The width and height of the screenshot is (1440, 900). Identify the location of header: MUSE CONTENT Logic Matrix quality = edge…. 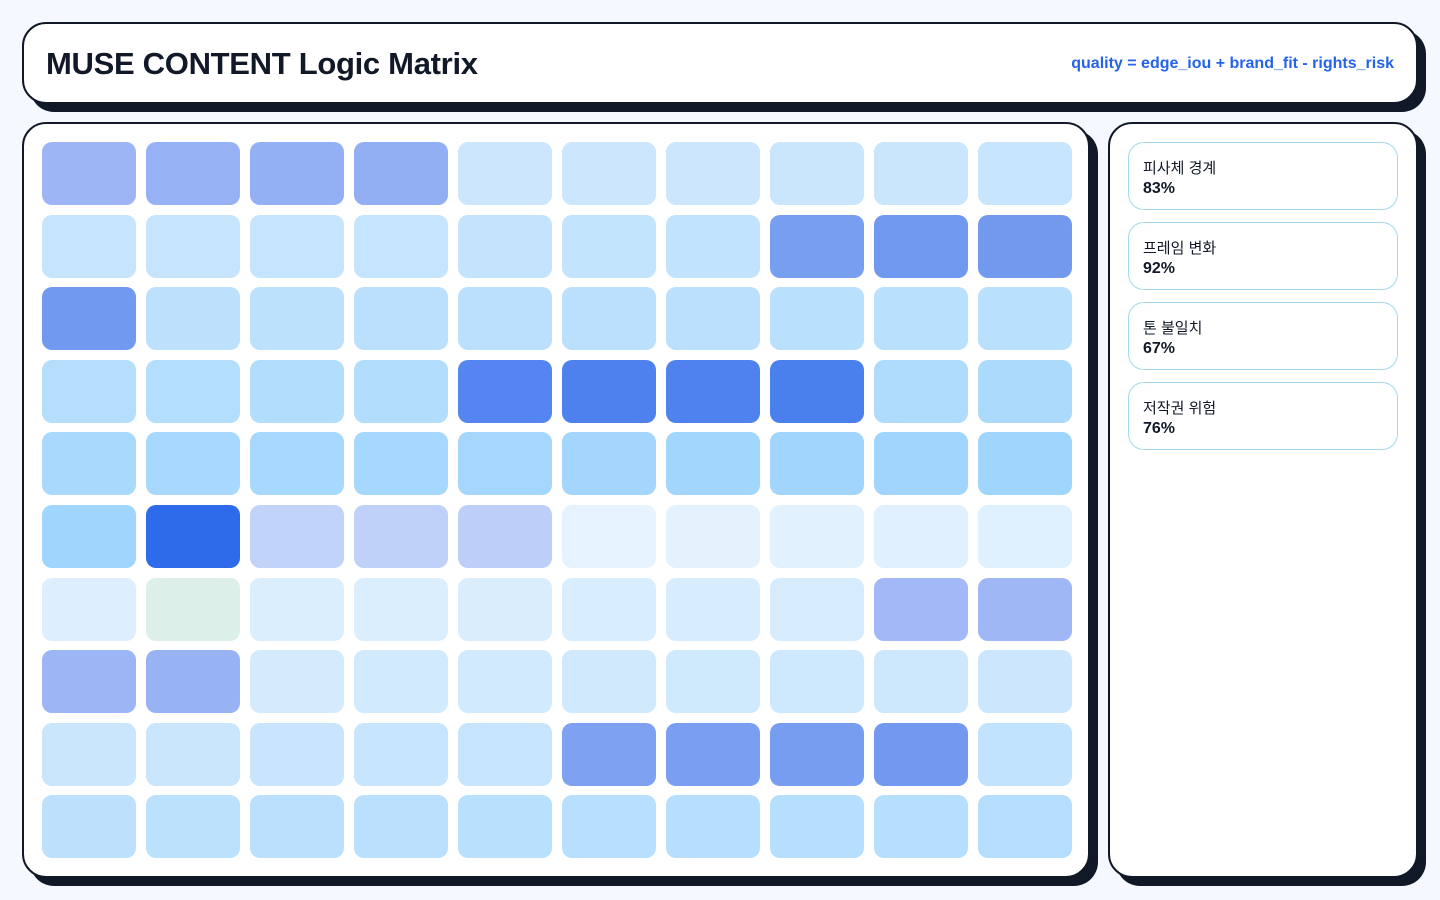
(720, 63).